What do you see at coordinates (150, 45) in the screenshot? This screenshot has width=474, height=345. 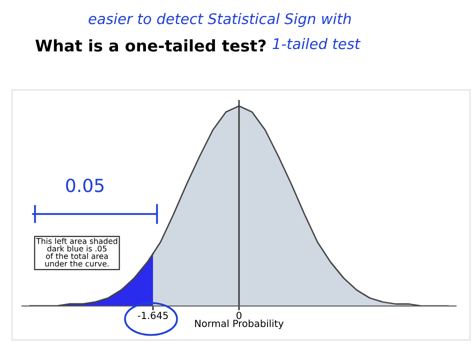 I see `chart-title: What is a one-tailed test?` at bounding box center [150, 45].